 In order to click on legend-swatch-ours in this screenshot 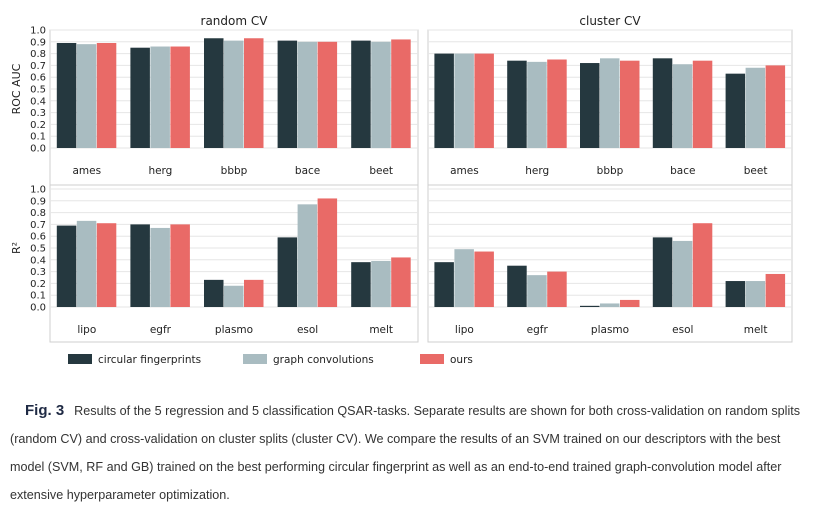, I will do `click(432, 359)`.